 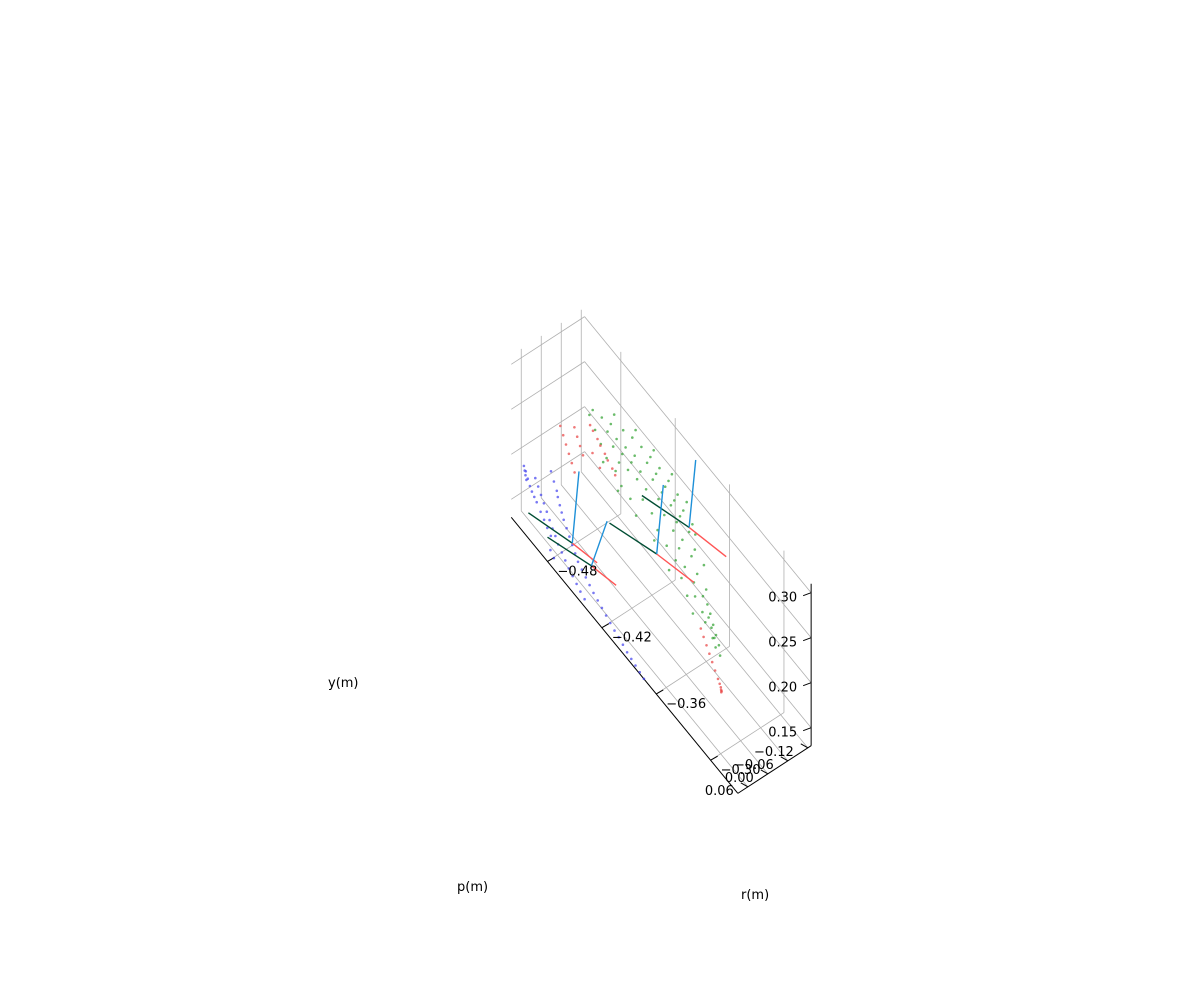 I want to click on r-tick-label: −0.42, so click(x=632, y=638).